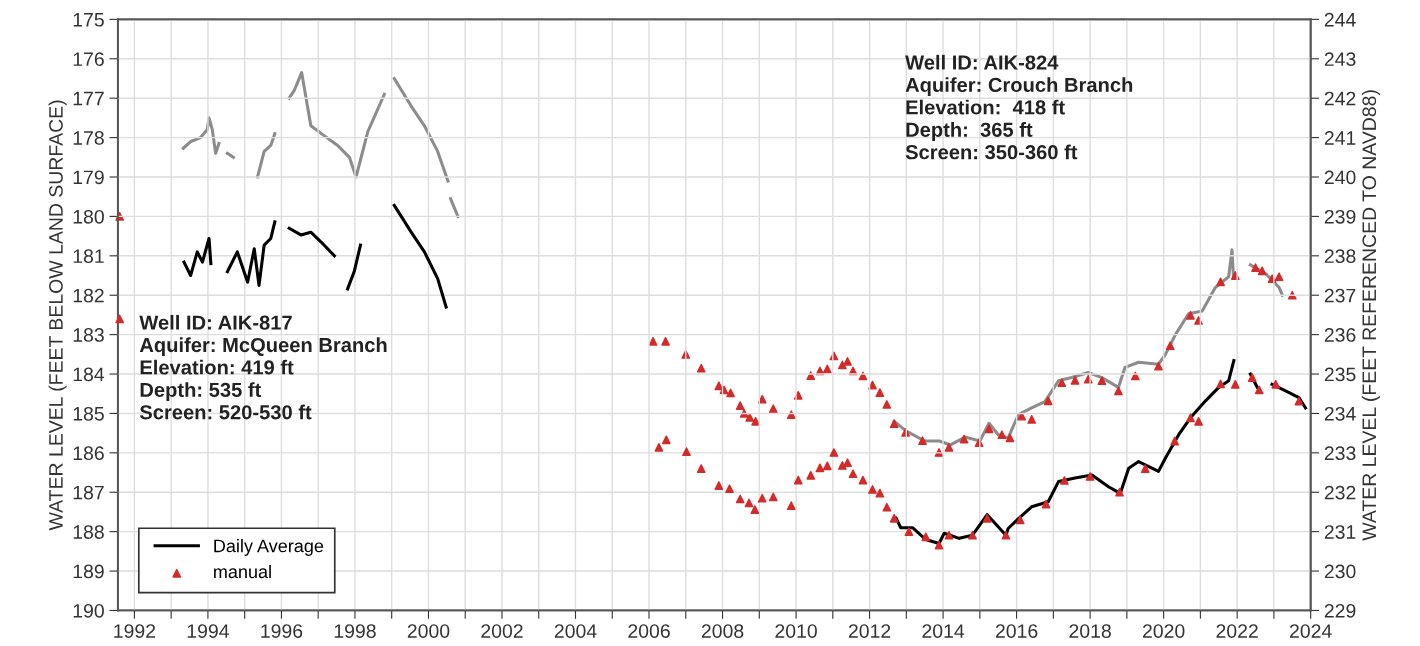 This screenshot has height=646, width=1420. What do you see at coordinates (428, 631) in the screenshot?
I see `x-tick-label: 2000` at bounding box center [428, 631].